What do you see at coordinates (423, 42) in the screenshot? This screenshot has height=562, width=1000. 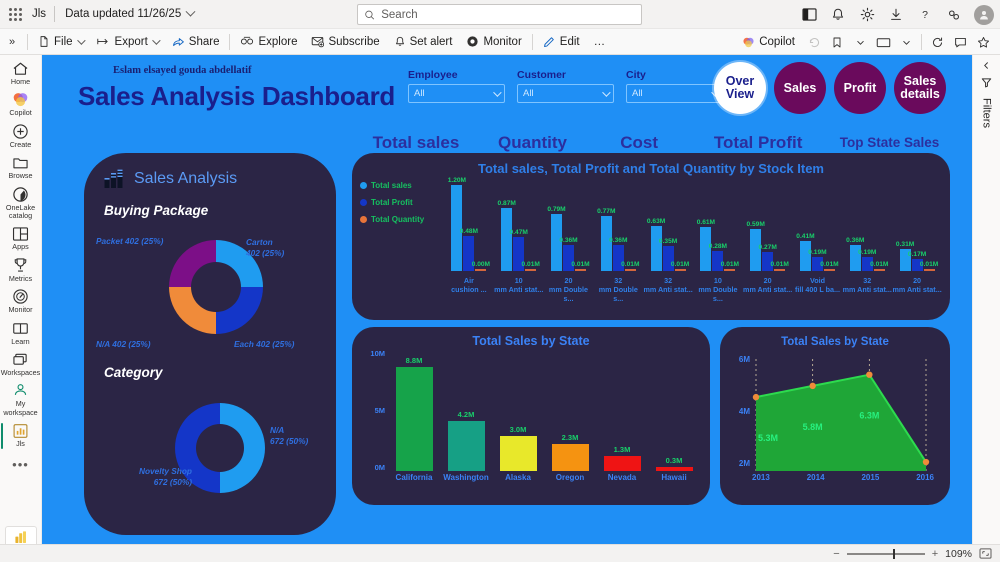 I see `set-alert-button: Set alert` at bounding box center [423, 42].